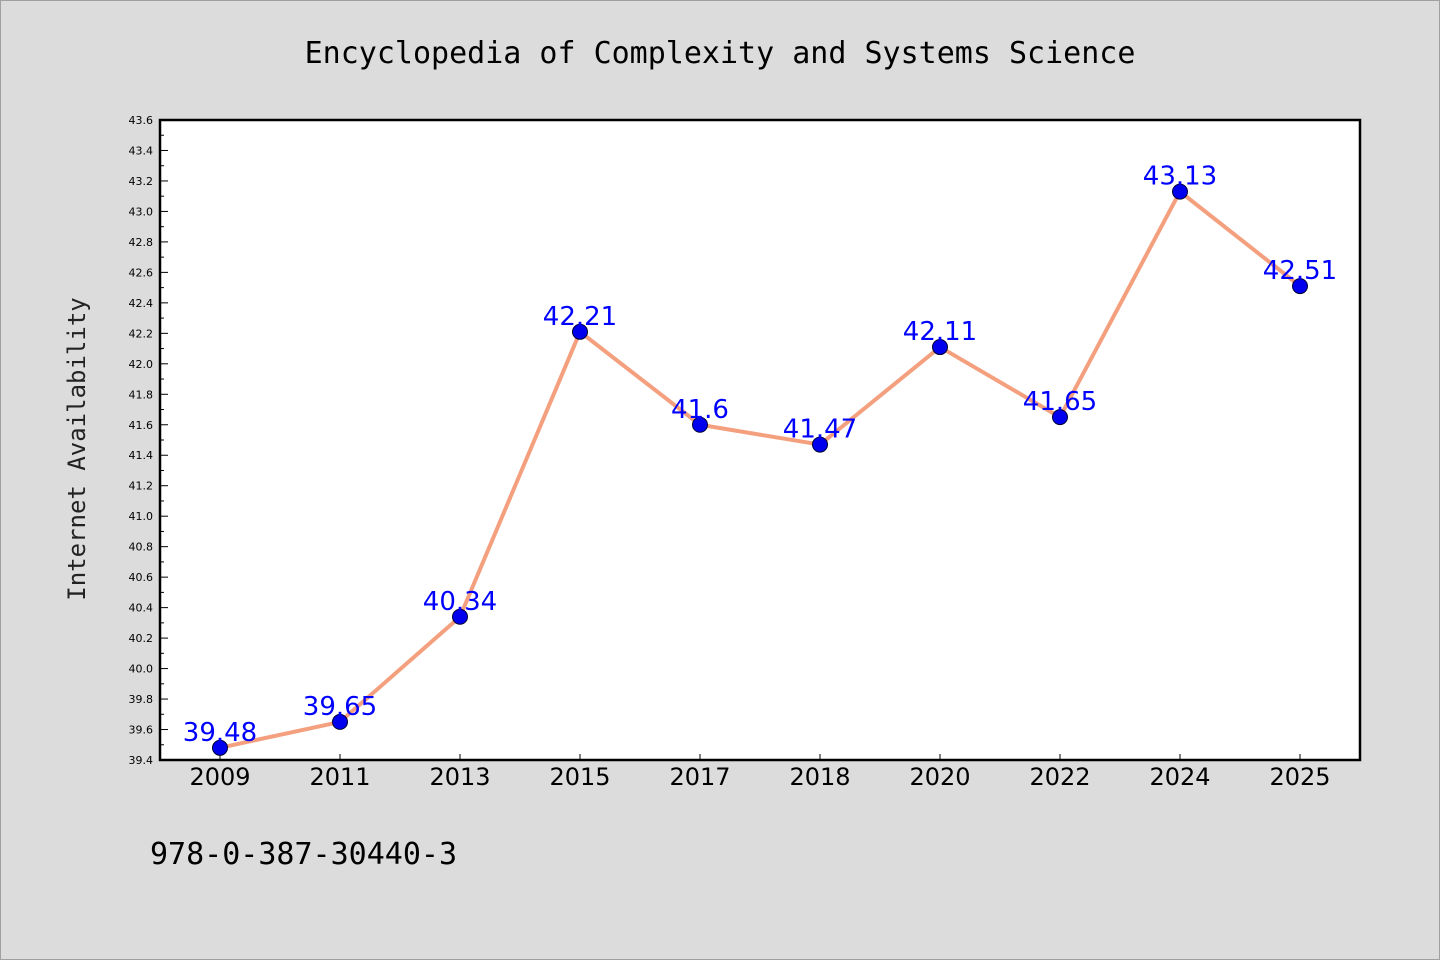 The width and height of the screenshot is (1440, 960). What do you see at coordinates (141, 333) in the screenshot?
I see `y-tick-label: 42.2` at bounding box center [141, 333].